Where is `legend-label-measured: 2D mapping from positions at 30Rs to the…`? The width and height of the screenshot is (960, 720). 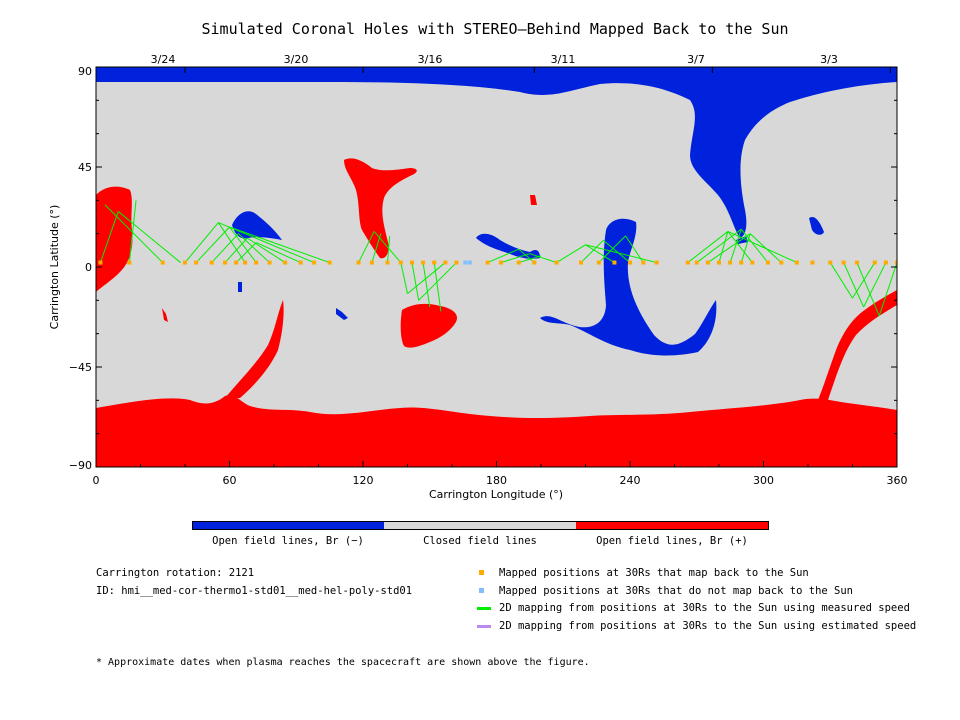
legend-label-measured: 2D mapping from positions at 30Rs to the… is located at coordinates (704, 608).